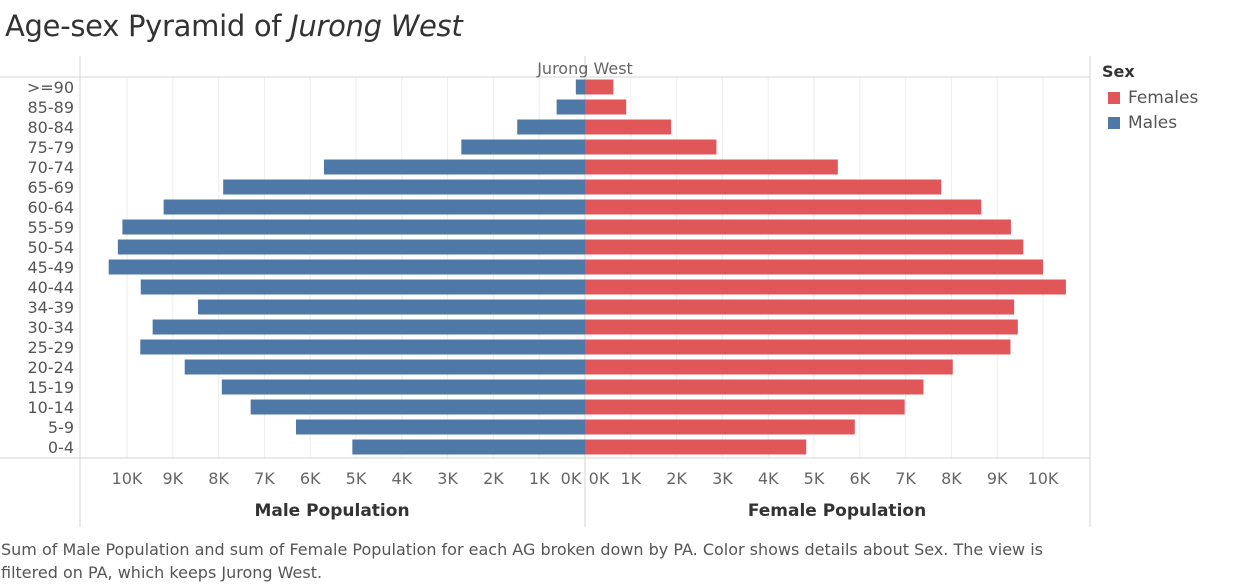  I want to click on left-axis-tick: 7K, so click(264, 478).